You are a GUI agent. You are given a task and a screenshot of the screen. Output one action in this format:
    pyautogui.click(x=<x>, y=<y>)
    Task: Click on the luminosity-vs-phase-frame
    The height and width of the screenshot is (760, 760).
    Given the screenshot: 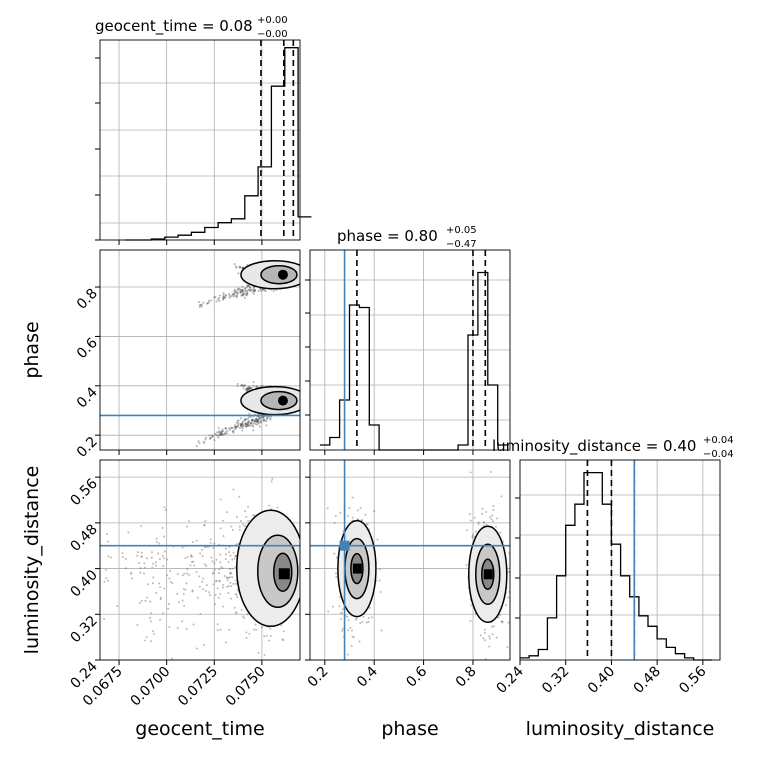 What is the action you would take?
    pyautogui.click(x=410, y=560)
    